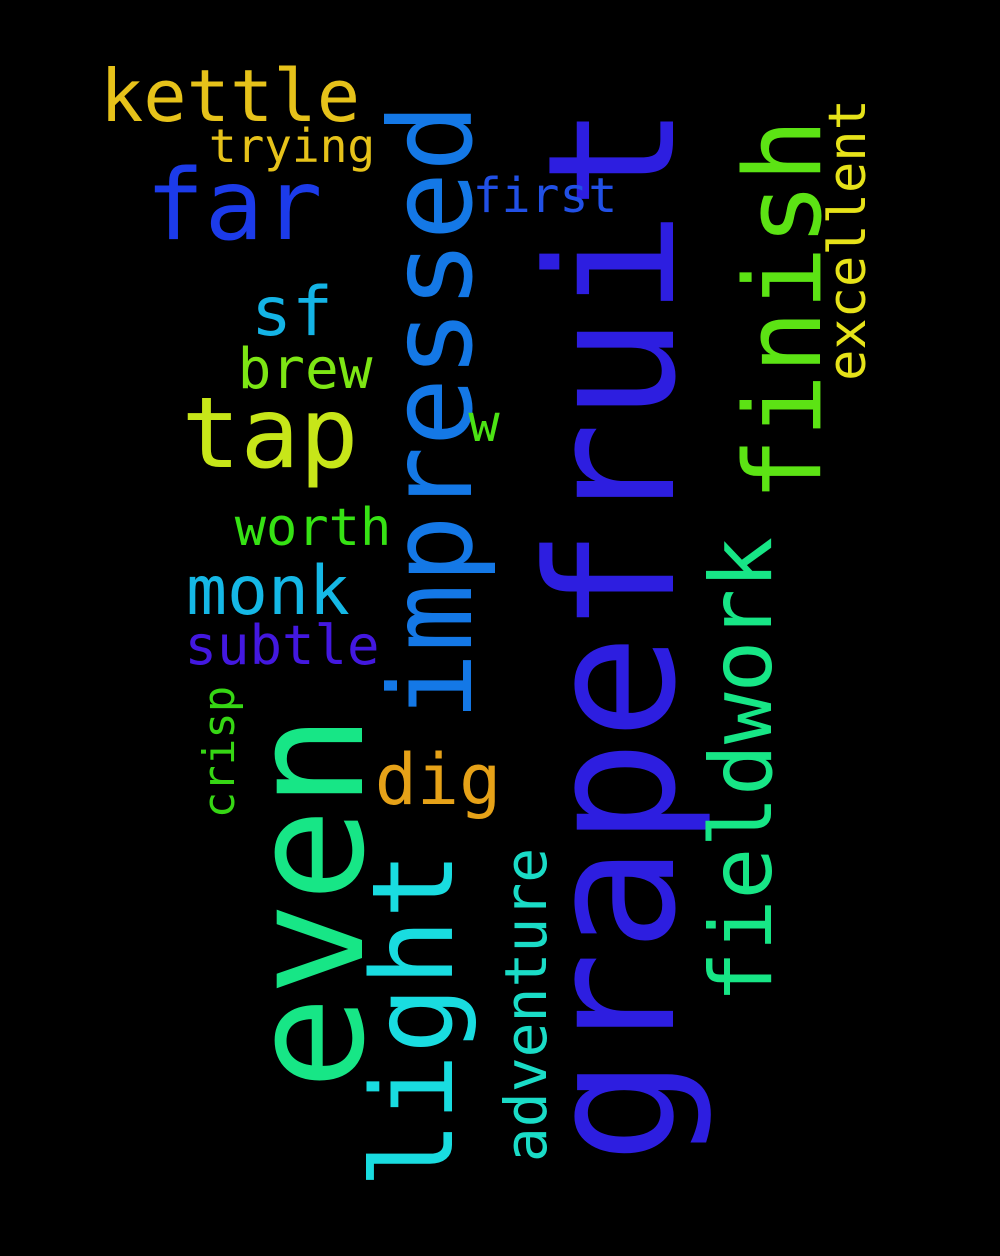 The image size is (1000, 1256). I want to click on word-brew: brew, so click(305, 369).